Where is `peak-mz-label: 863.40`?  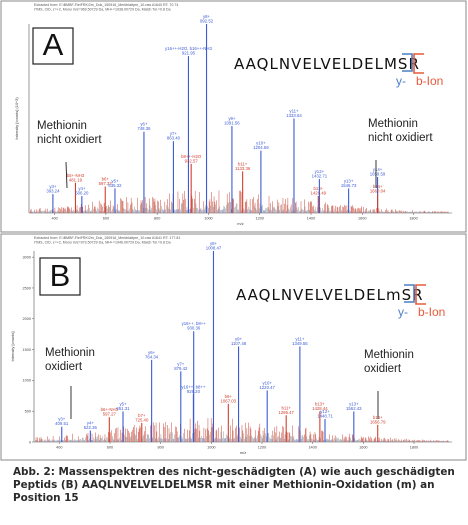
peak-mz-label: 863.40 is located at coordinates (174, 138).